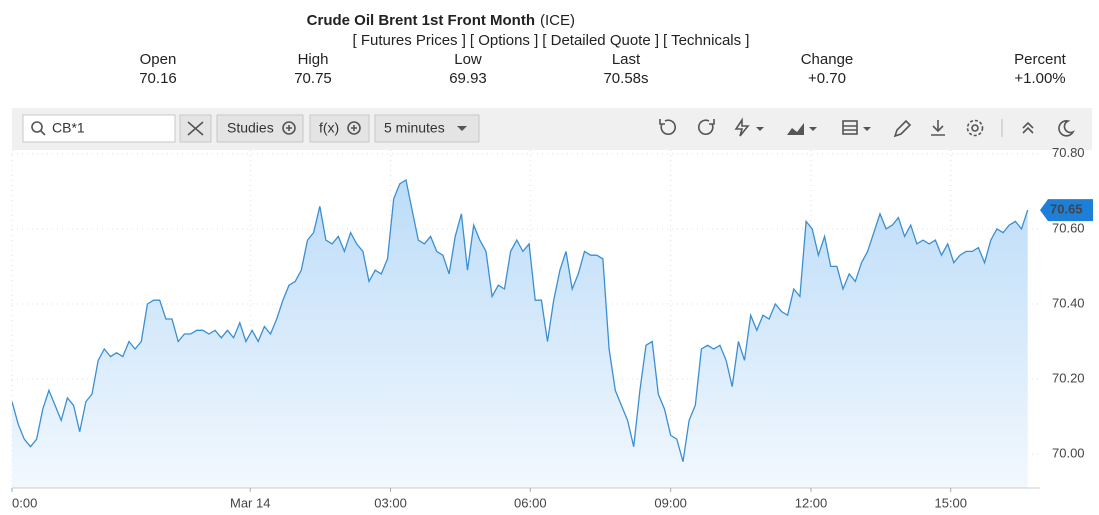 This screenshot has height=515, width=1099. I want to click on fx-button, so click(339, 128).